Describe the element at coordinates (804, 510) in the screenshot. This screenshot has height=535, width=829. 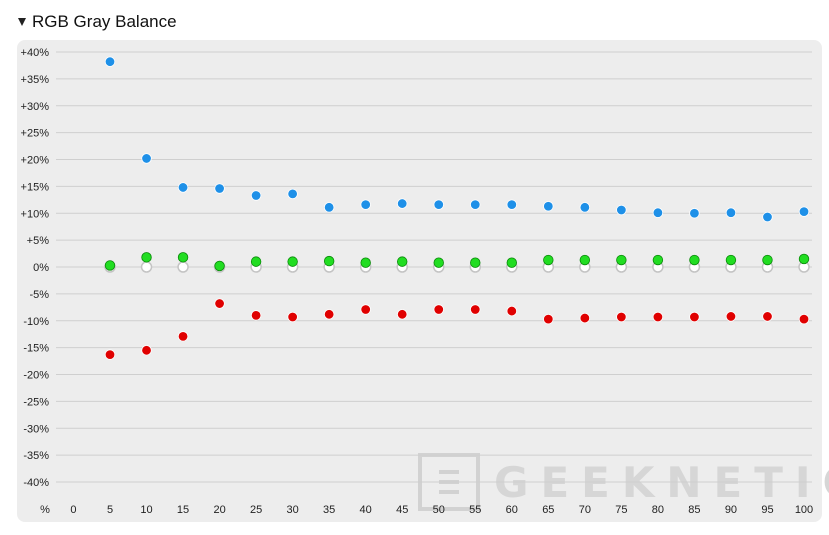
I see `x-tick-label: 100` at that location.